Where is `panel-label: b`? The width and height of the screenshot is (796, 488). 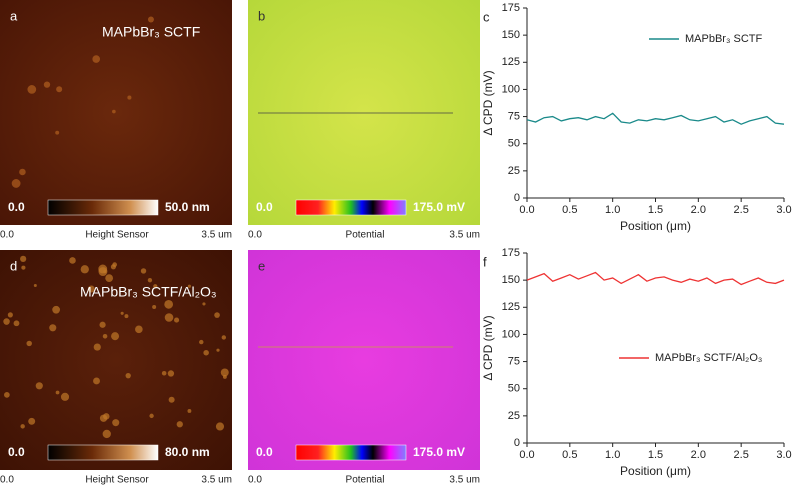
panel-label: b is located at coordinates (261, 15).